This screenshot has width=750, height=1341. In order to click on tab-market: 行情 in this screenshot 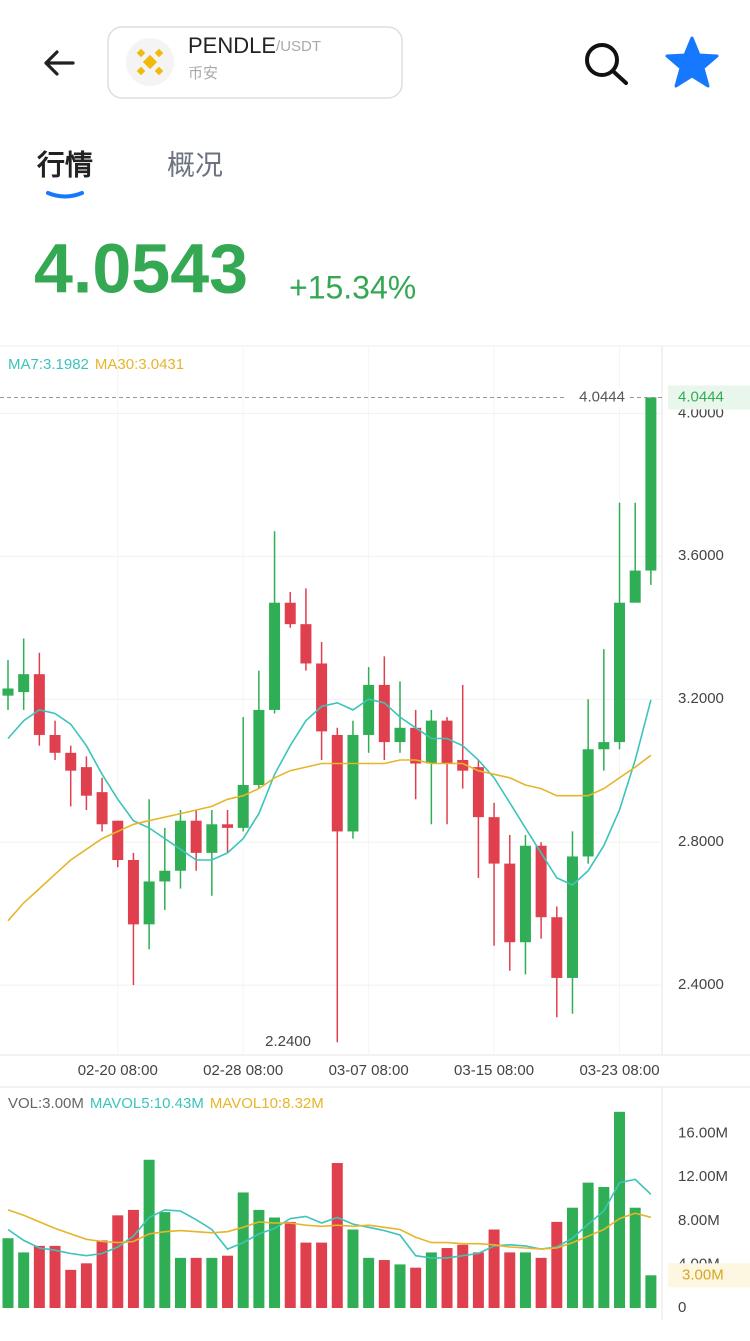, I will do `click(64, 164)`.